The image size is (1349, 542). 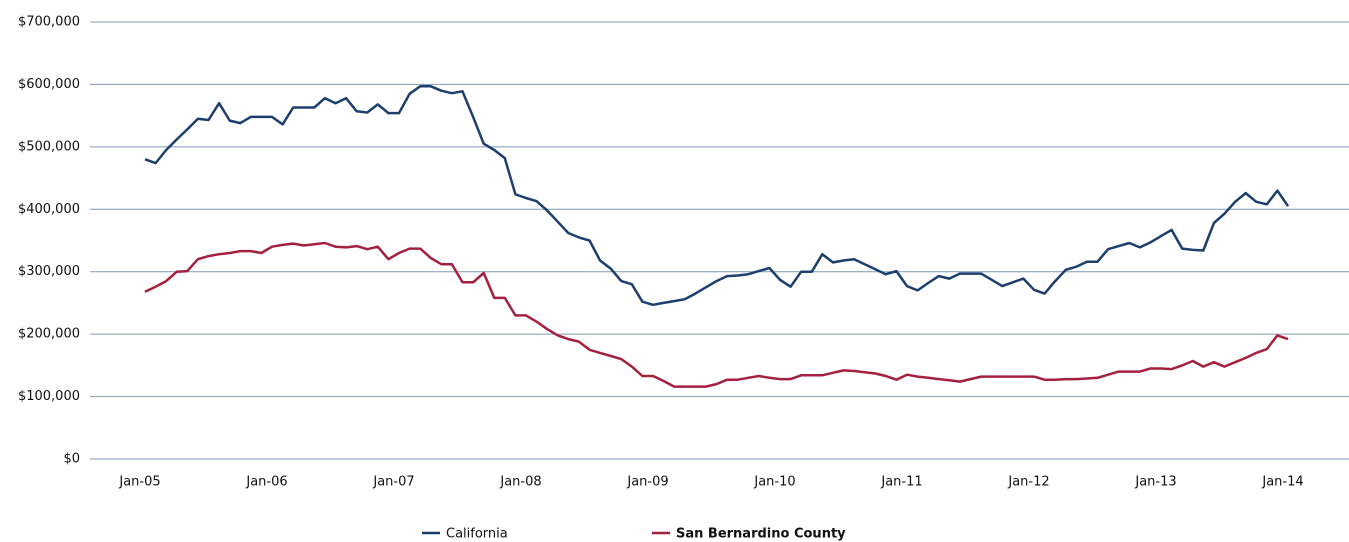 I want to click on y-tick-label: $100,000, so click(x=49, y=396).